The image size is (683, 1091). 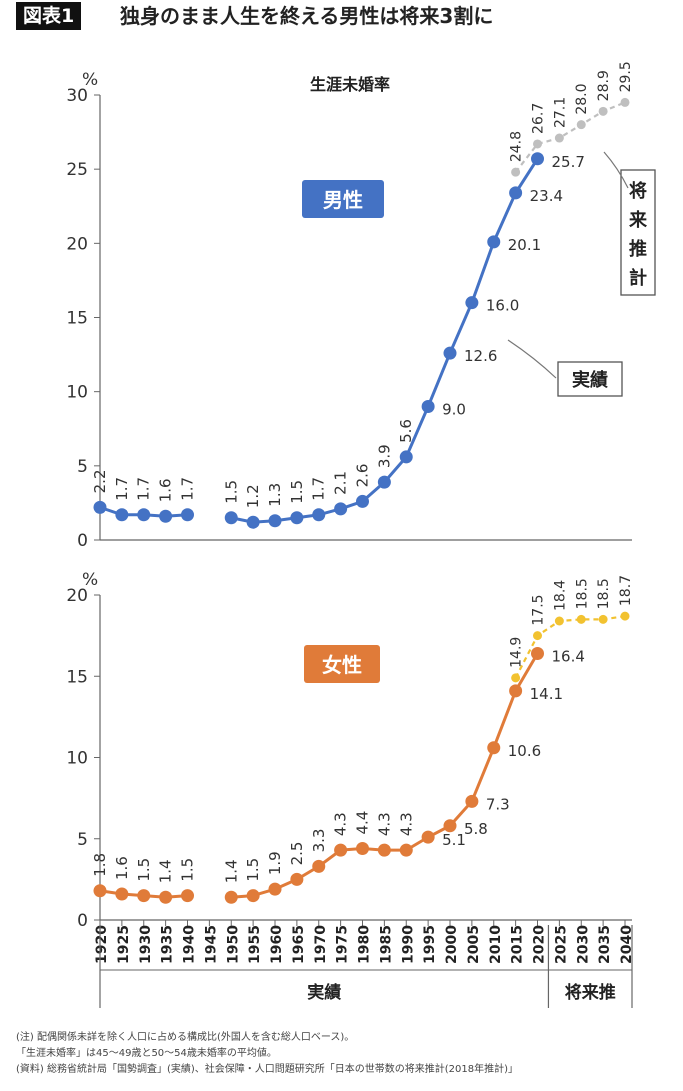 What do you see at coordinates (363, 823) in the screenshot?
I see `actual-data-label: 4.4` at bounding box center [363, 823].